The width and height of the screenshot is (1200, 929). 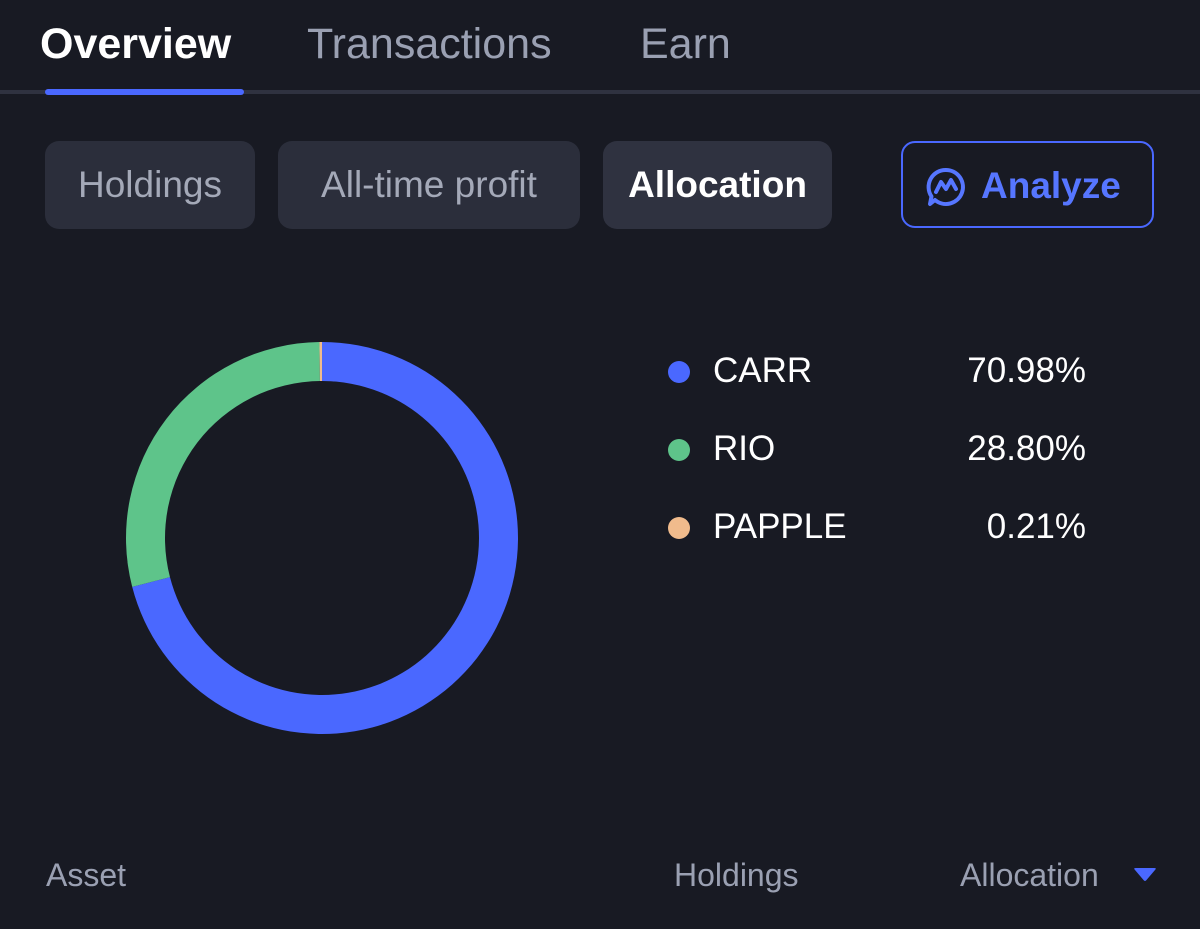 I want to click on tab-earn: Earn, so click(x=685, y=44).